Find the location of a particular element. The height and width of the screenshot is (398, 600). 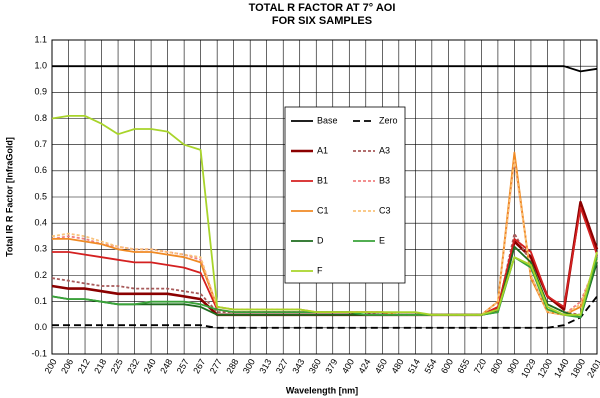

legend-label: Zero is located at coordinates (388, 120).